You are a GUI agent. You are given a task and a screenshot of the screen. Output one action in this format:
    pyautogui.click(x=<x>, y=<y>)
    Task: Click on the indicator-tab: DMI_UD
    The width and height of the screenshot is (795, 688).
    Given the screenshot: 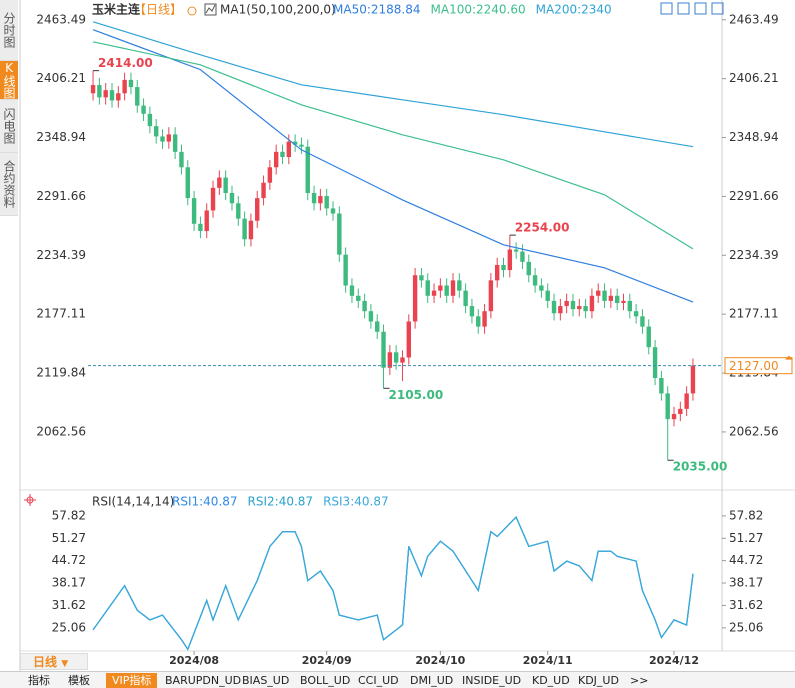 What is the action you would take?
    pyautogui.click(x=432, y=680)
    